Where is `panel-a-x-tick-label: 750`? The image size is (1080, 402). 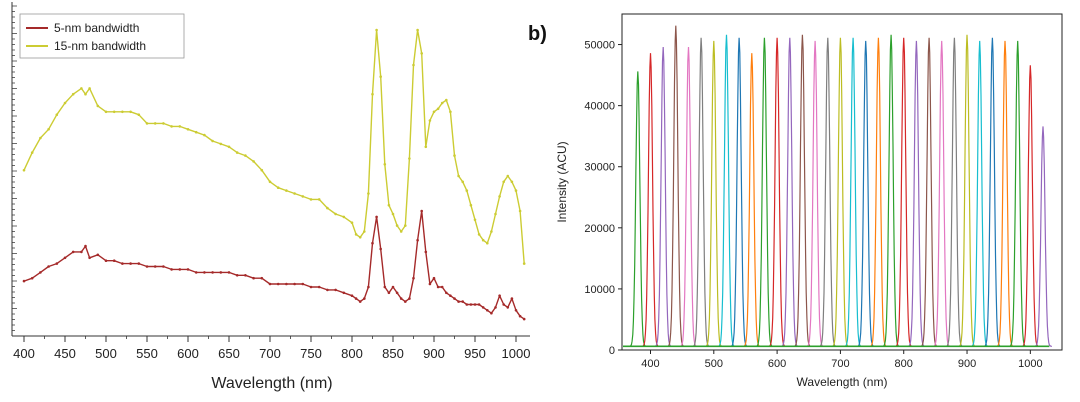
panel-a-x-tick-label: 750 is located at coordinates (311, 353).